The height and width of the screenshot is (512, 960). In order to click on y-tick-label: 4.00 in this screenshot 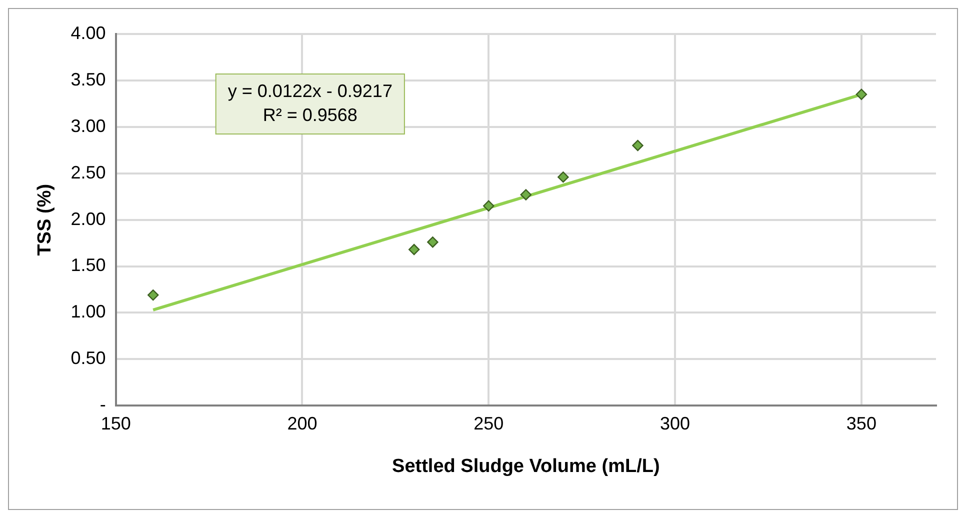, I will do `click(88, 32)`.